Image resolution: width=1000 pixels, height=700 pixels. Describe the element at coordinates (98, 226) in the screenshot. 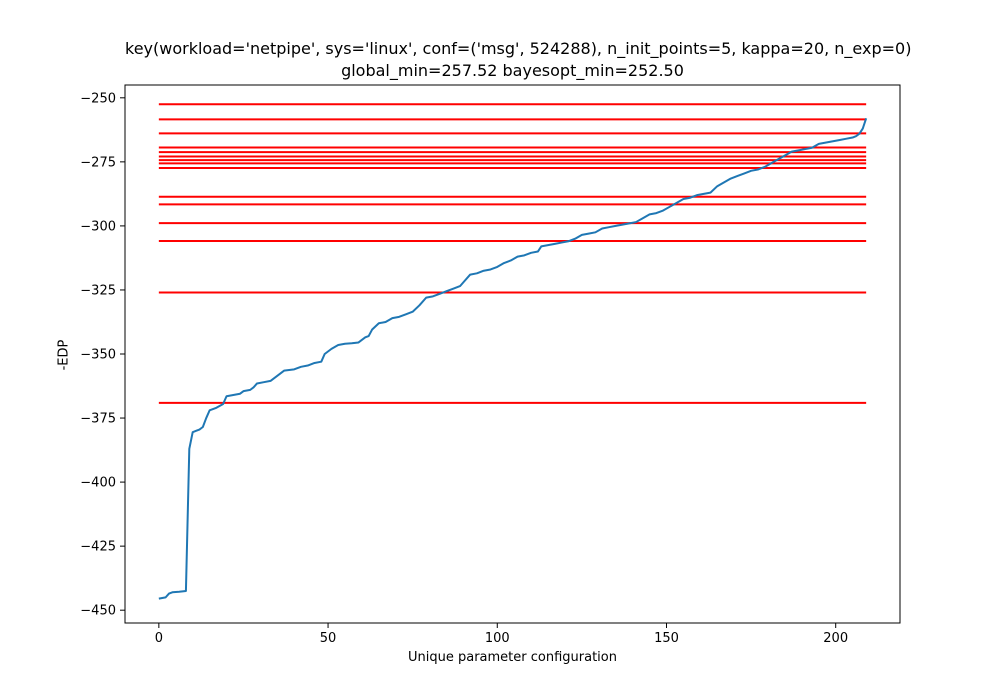

I see `y-tick-label: −300` at that location.